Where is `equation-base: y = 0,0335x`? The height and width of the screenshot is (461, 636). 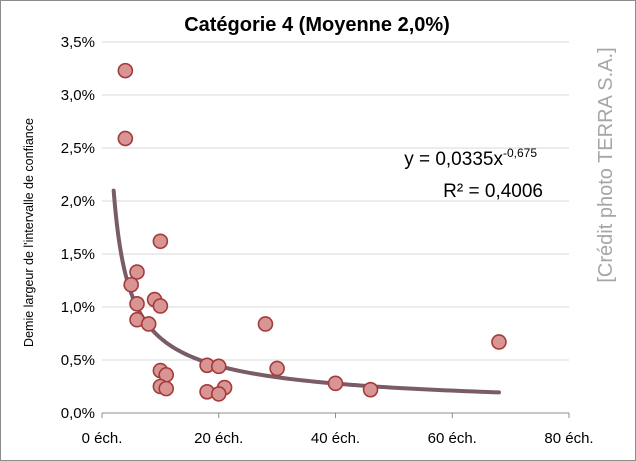 equation-base: y = 0,0335x is located at coordinates (453, 159).